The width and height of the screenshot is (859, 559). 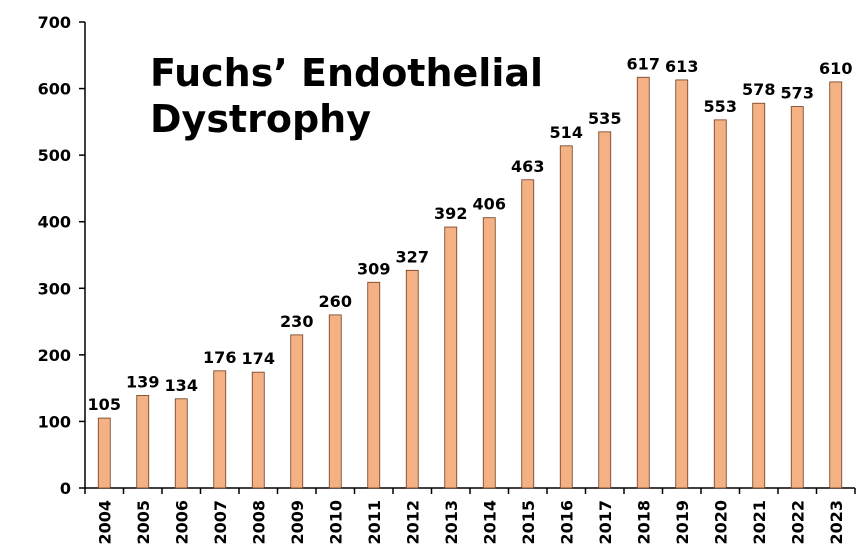 I want to click on data-label: 392, so click(x=450, y=213).